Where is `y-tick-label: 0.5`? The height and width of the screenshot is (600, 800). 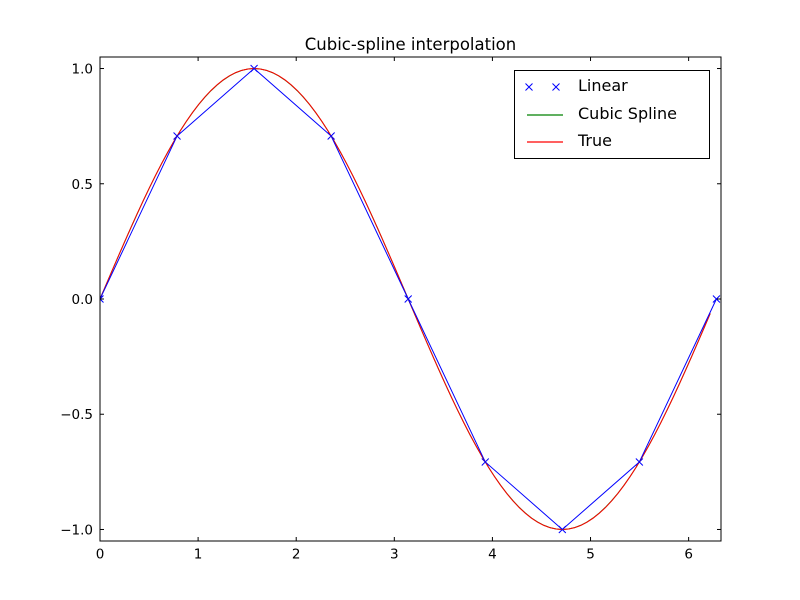
y-tick-label: 0.5 is located at coordinates (82, 185).